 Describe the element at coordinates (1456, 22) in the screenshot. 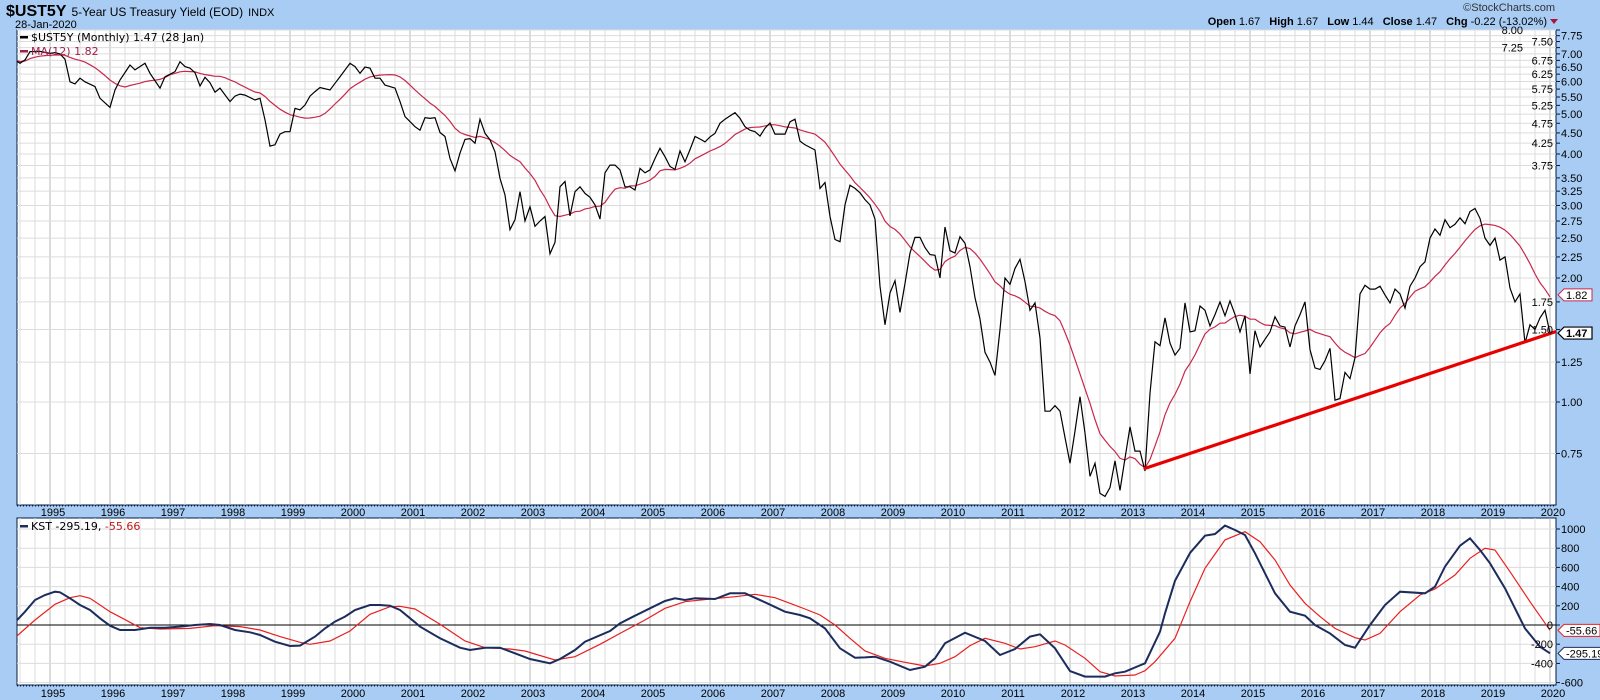

I see `chg-label: Chg` at that location.